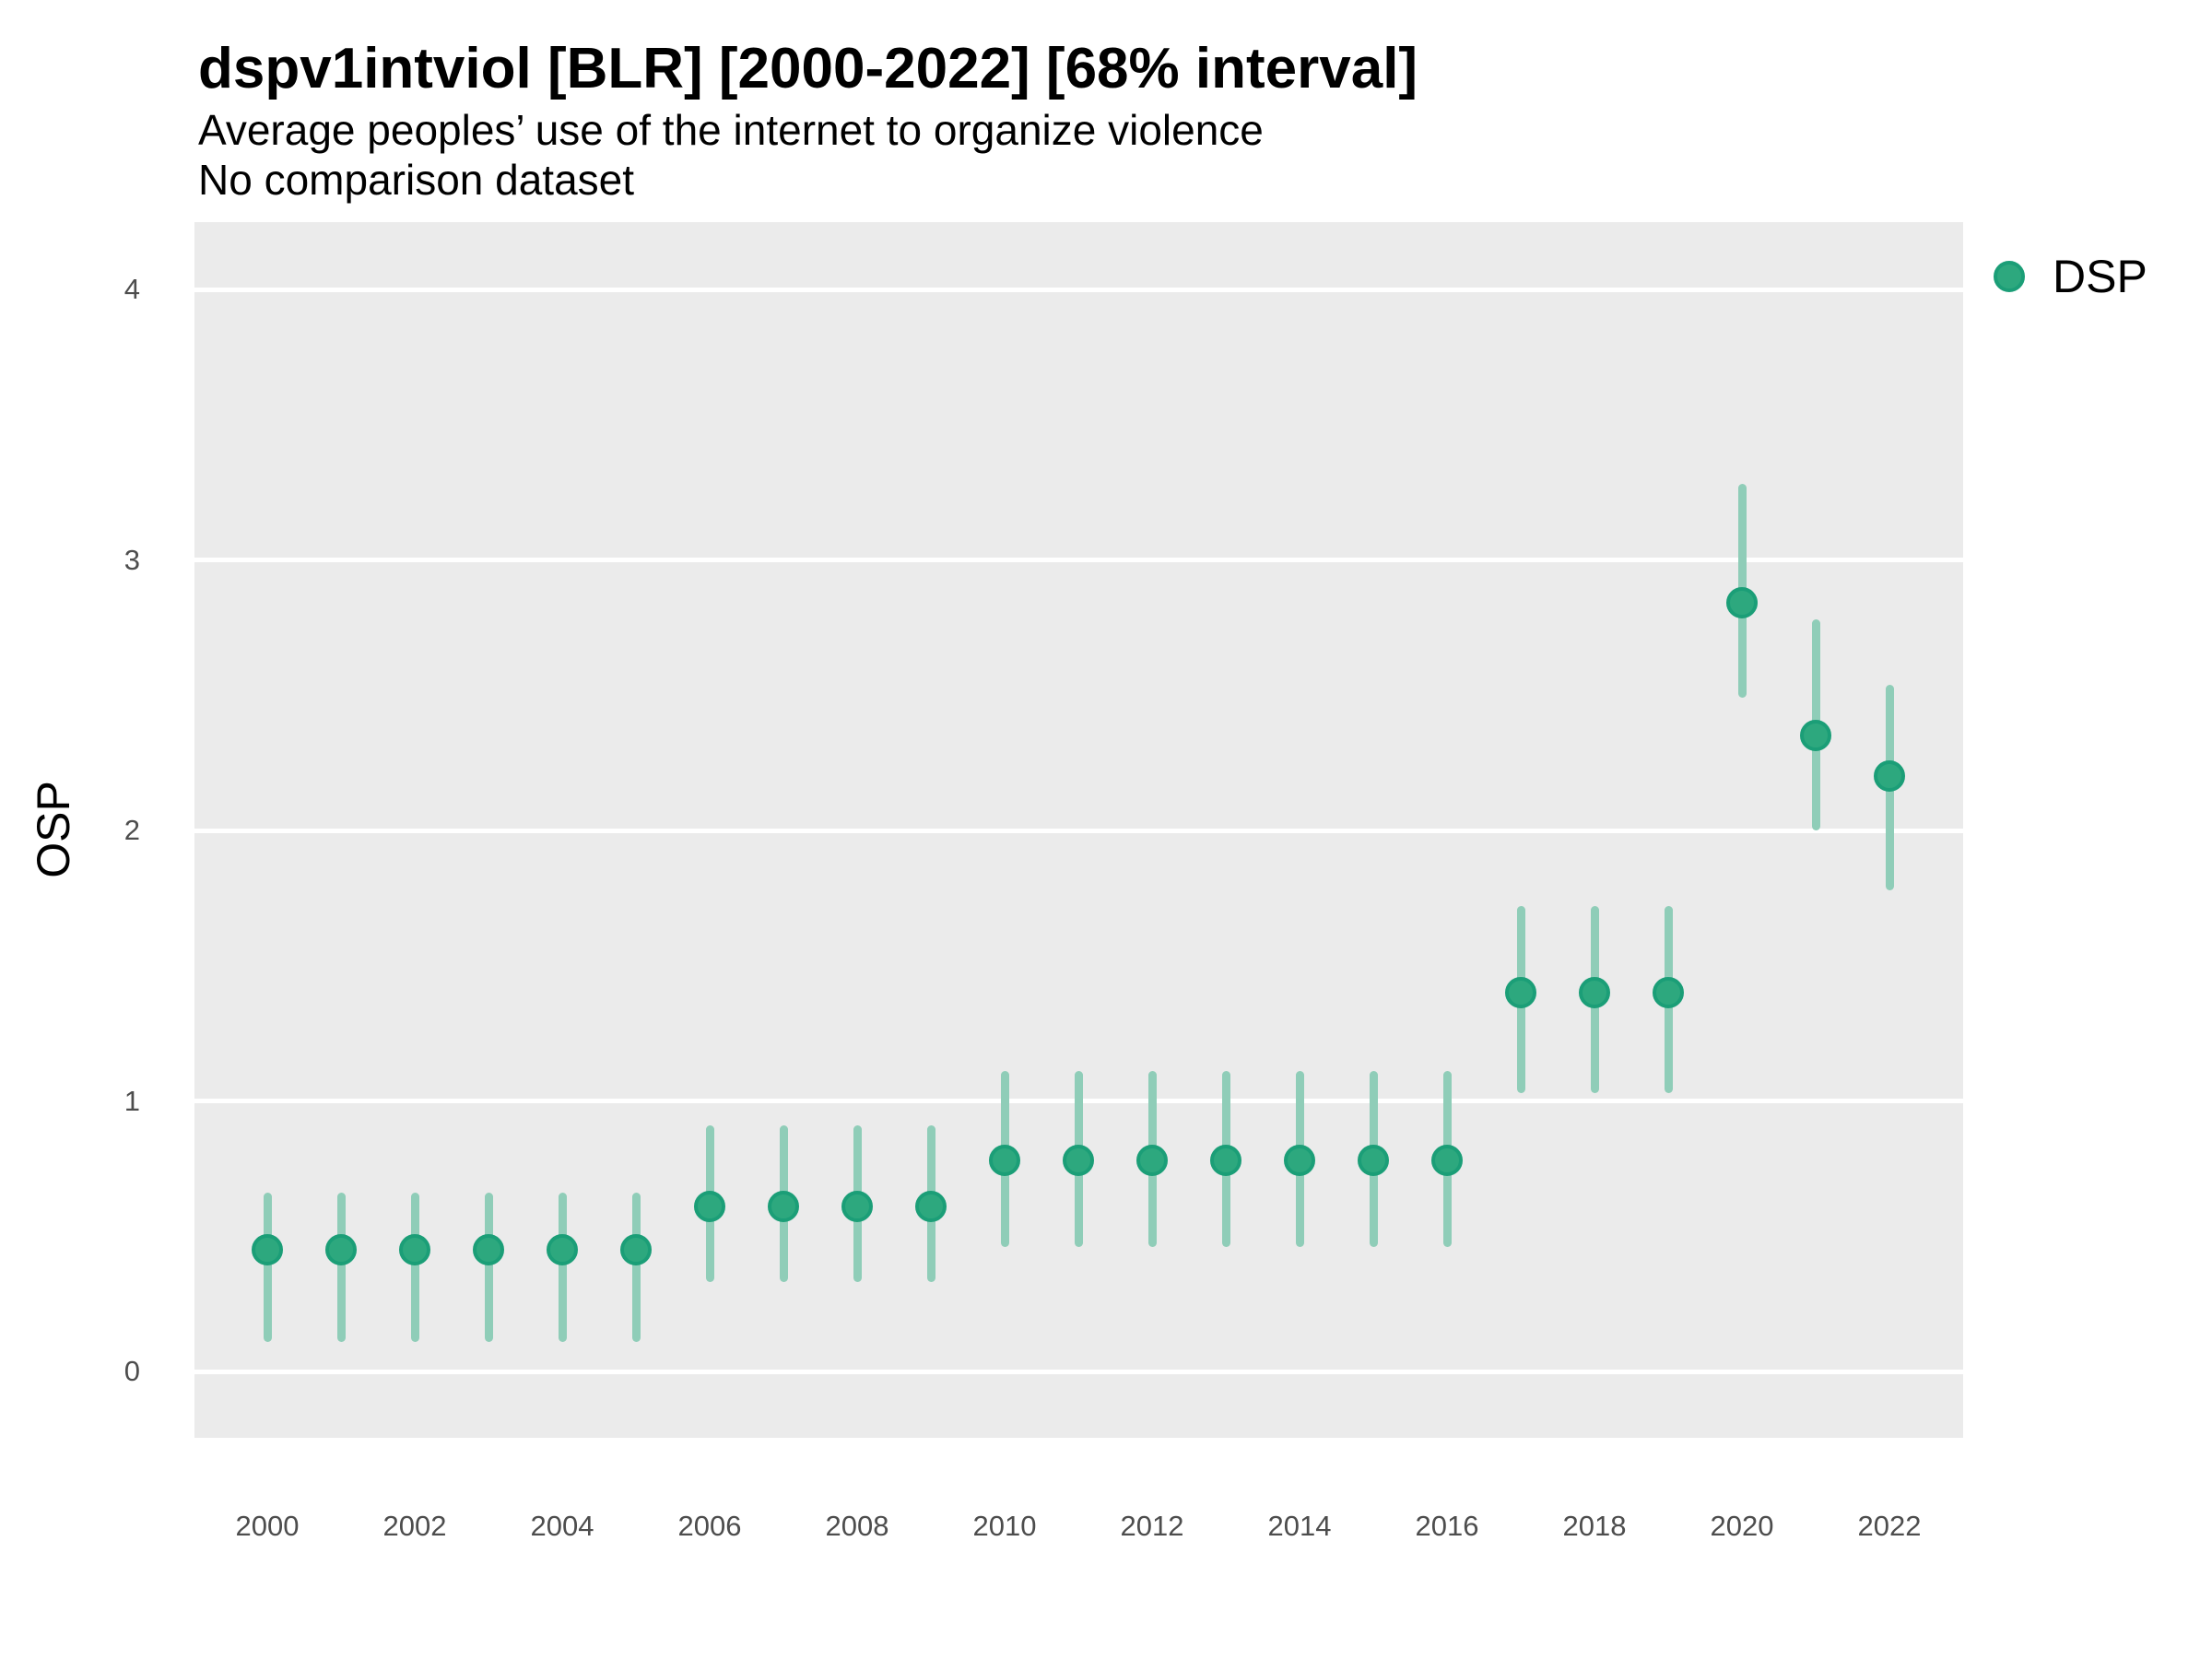 Image resolution: width=2212 pixels, height=1659 pixels. Describe the element at coordinates (562, 1526) in the screenshot. I see `x-tick-label-2004: 2004` at that location.